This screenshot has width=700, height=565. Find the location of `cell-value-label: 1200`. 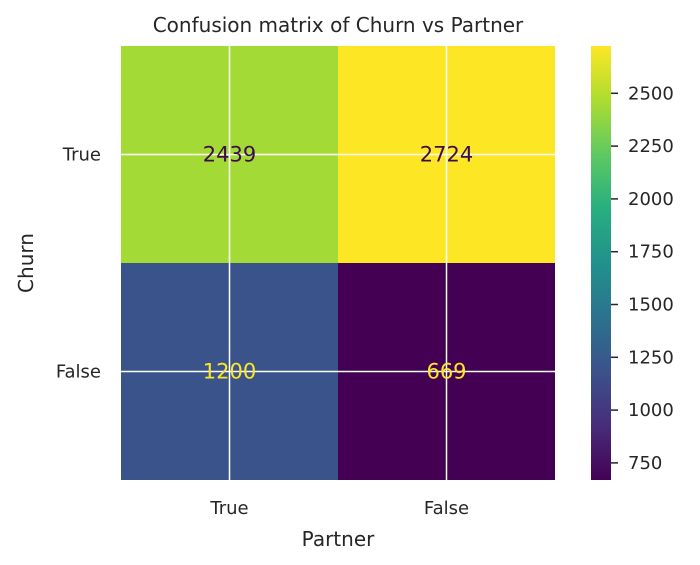

cell-value-label: 1200 is located at coordinates (229, 372).